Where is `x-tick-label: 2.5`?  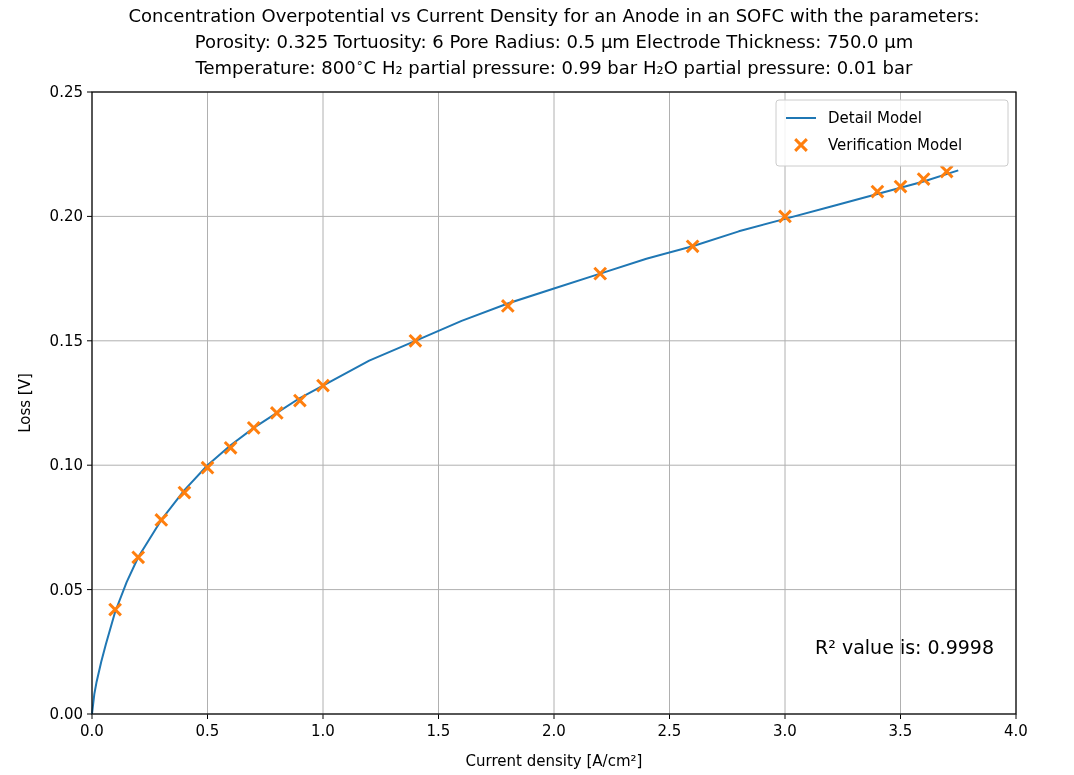
x-tick-label: 2.5 is located at coordinates (669, 731).